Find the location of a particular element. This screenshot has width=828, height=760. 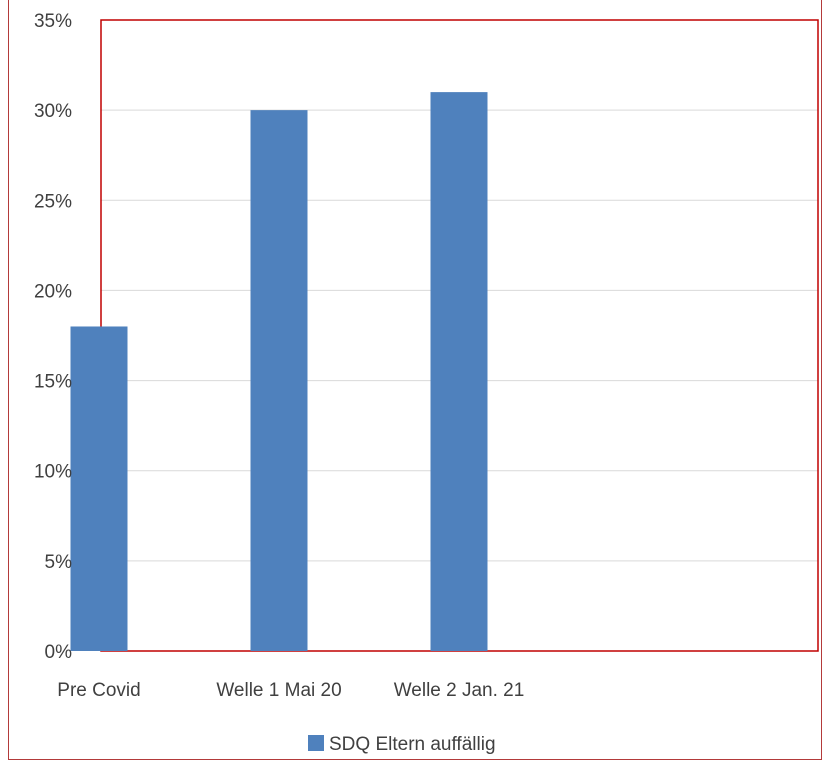

y-tick-label: 30% is located at coordinates (53, 111).